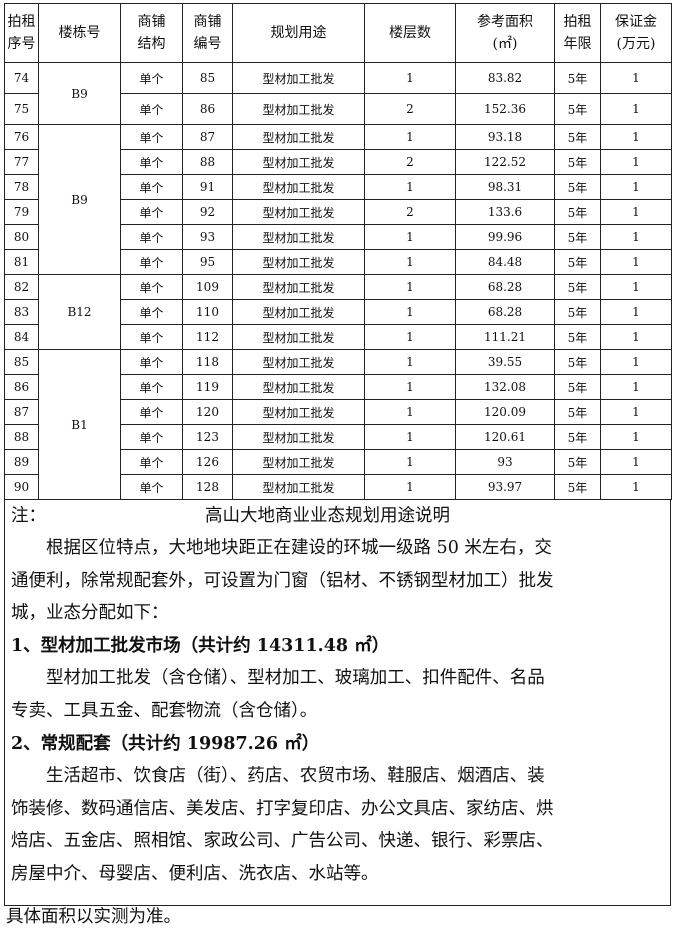  What do you see at coordinates (505, 78) in the screenshot?
I see `area-cell: 83.82` at bounding box center [505, 78].